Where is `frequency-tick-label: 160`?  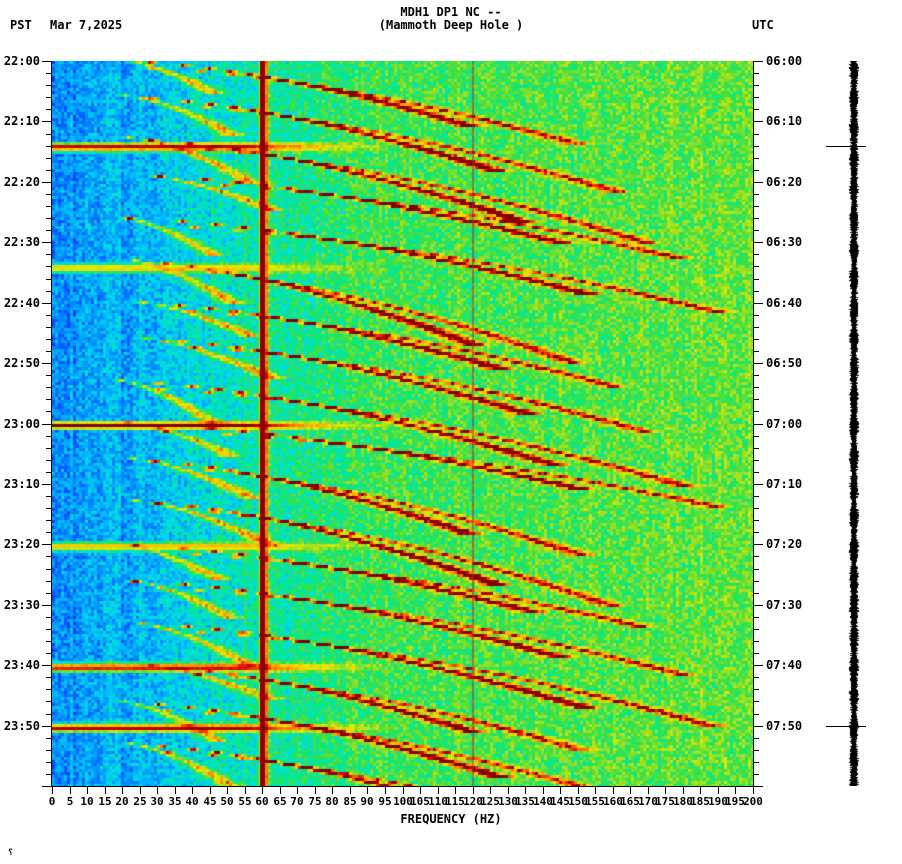 frequency-tick-label: 160 is located at coordinates (613, 801).